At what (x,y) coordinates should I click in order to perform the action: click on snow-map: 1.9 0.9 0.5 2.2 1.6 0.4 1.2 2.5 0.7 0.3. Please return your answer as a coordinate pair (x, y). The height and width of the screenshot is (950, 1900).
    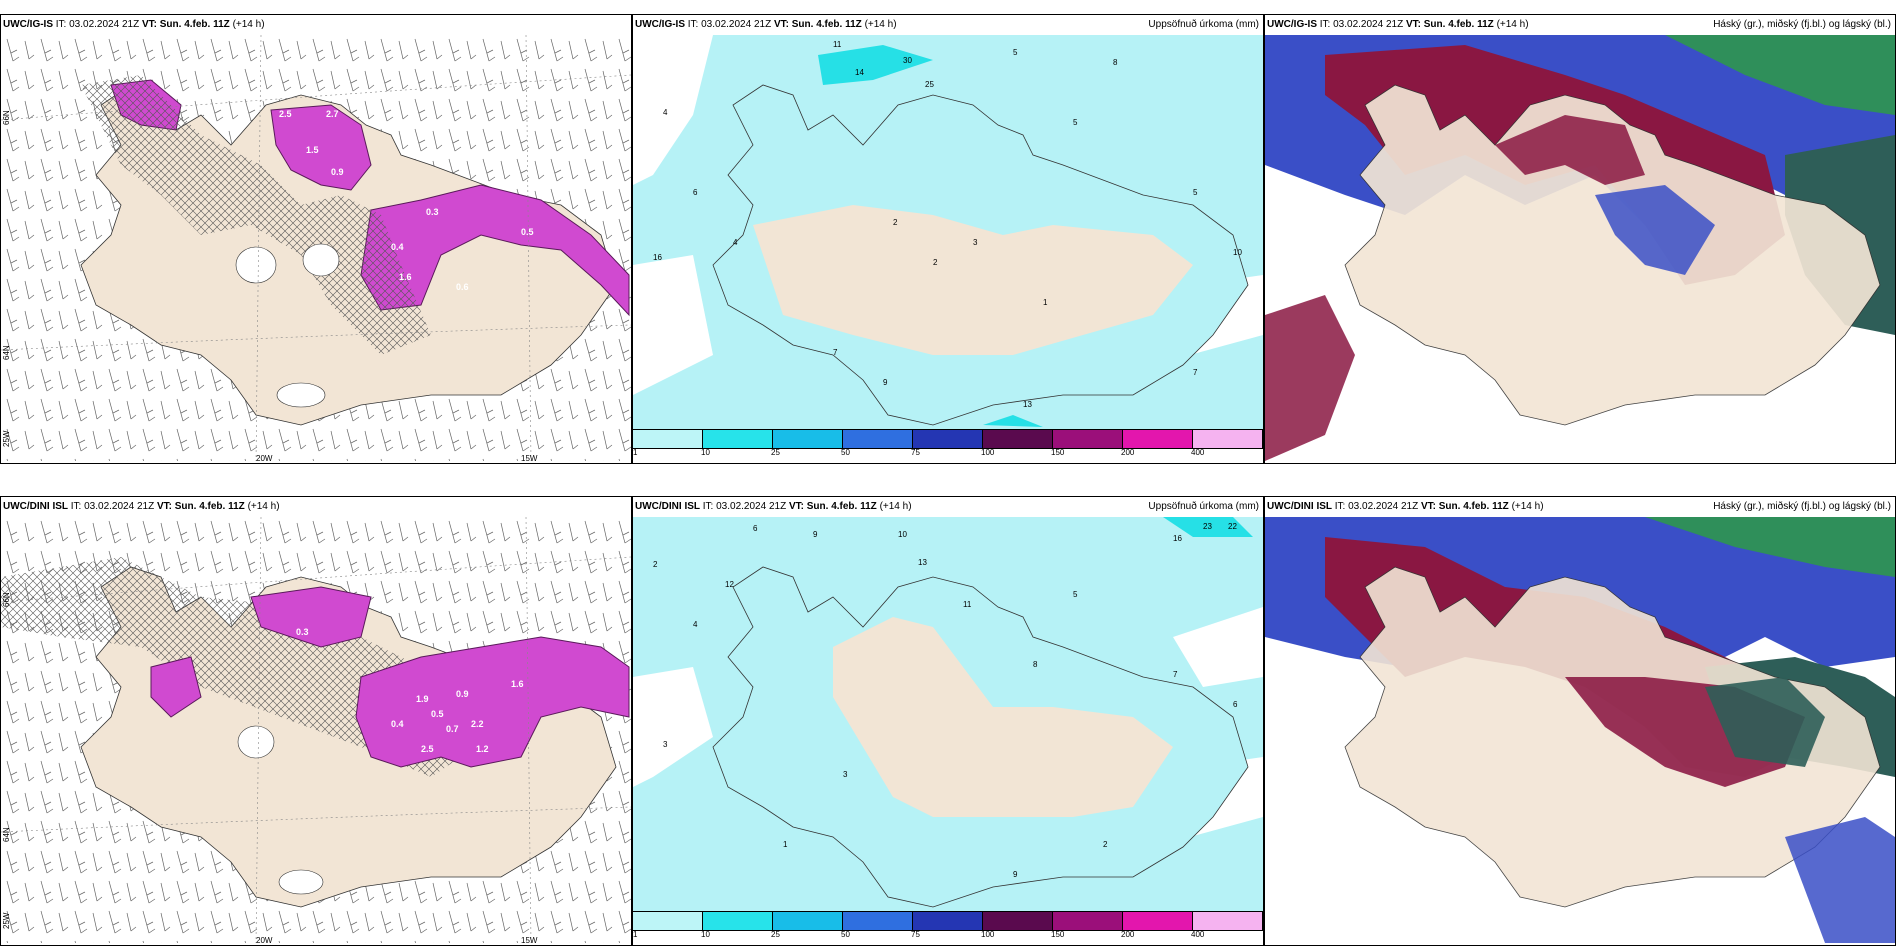
    Looking at the image, I should click on (316, 730).